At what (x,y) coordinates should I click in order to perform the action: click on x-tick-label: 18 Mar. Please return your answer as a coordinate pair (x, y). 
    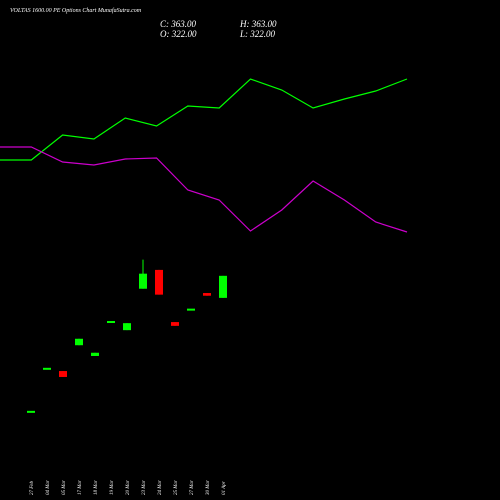
    Looking at the image, I should click on (96, 487).